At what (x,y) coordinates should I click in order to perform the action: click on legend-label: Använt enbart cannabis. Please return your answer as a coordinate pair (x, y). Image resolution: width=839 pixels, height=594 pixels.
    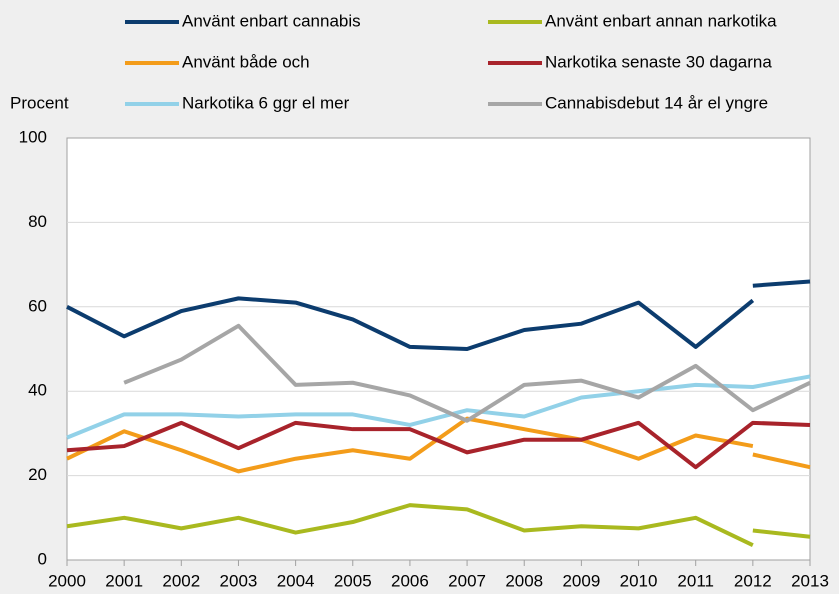
    Looking at the image, I should click on (271, 20).